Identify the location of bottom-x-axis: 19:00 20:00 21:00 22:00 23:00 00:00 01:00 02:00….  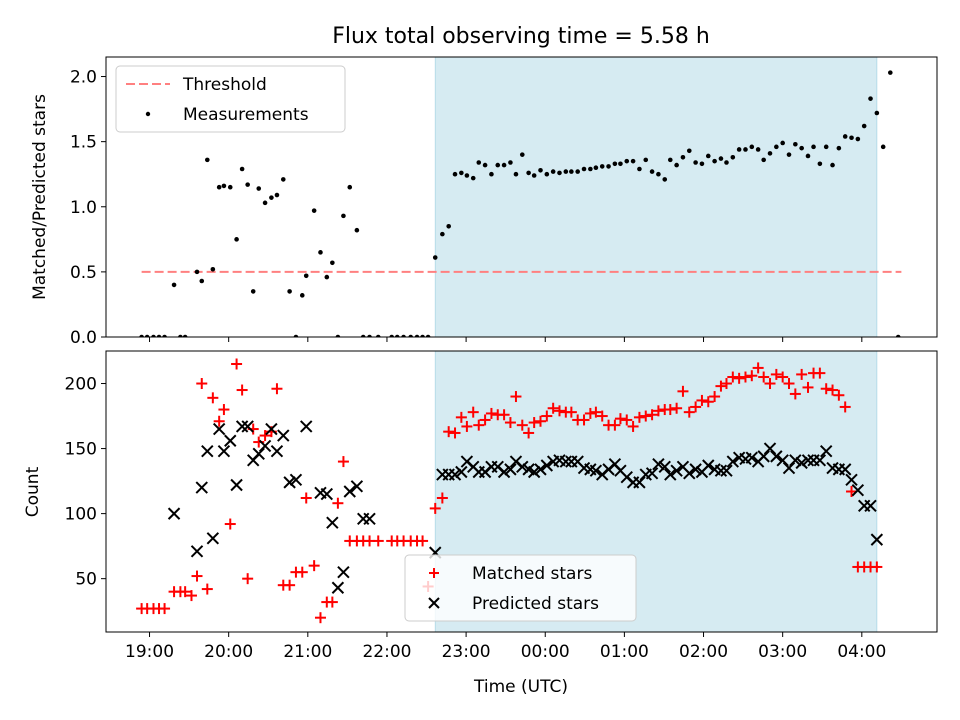
(505, 647).